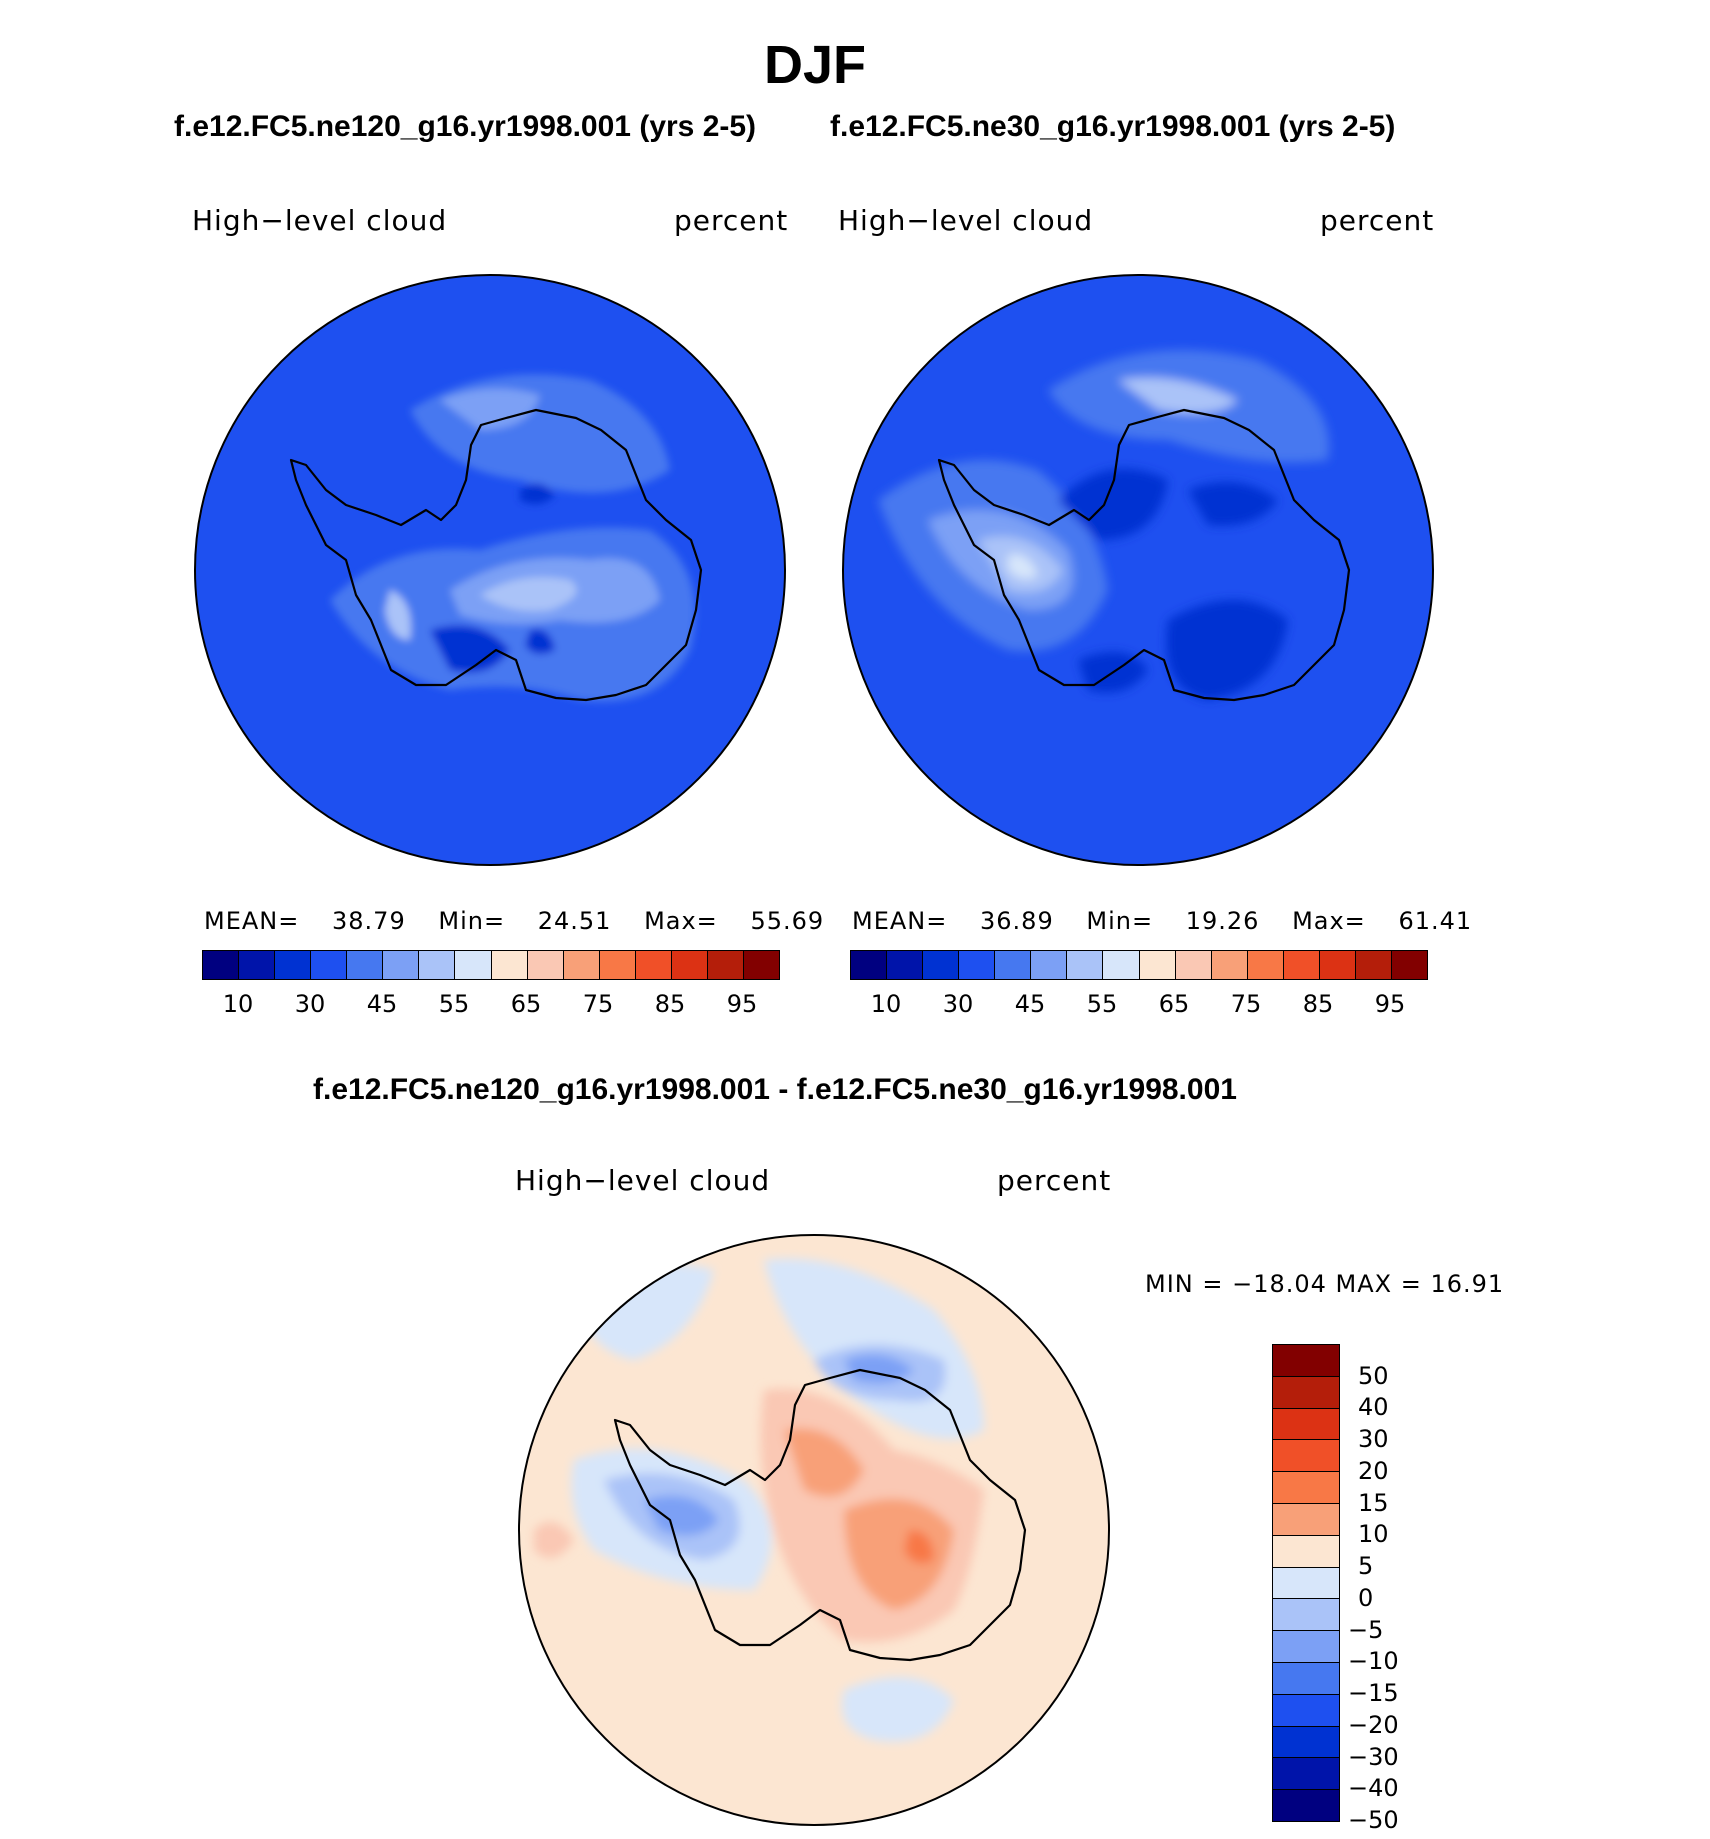  Describe the element at coordinates (1373, 1470) in the screenshot. I see `colorbar-tick-label: 20` at that location.